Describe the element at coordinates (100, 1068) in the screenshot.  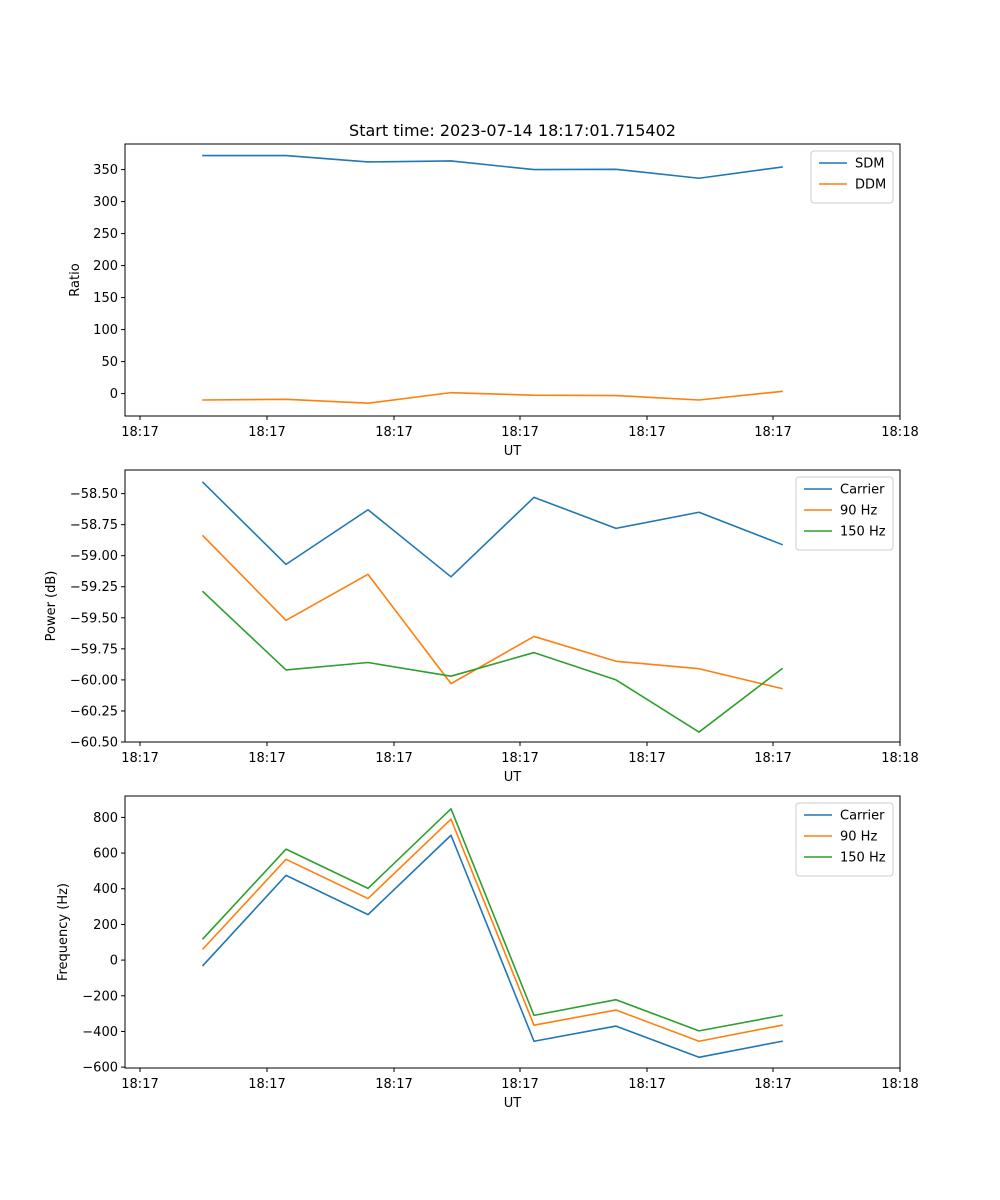
I see `y-tick-label: −600` at that location.